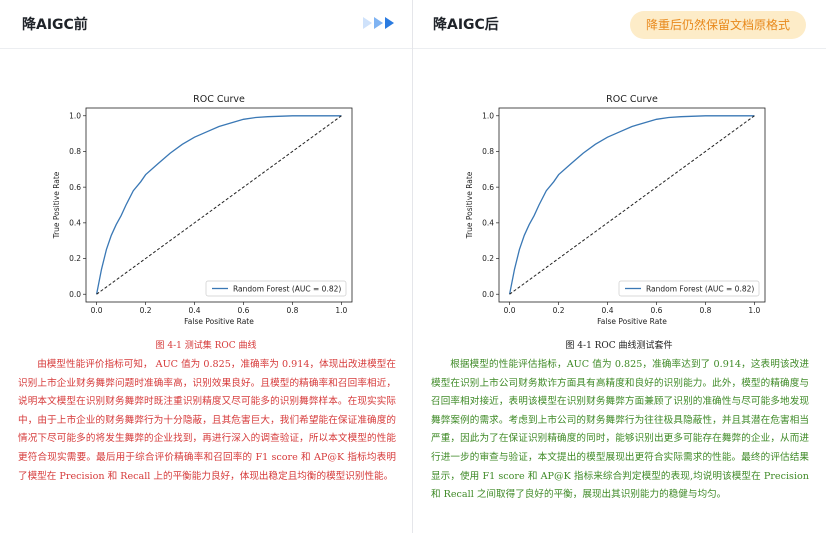  What do you see at coordinates (466, 25) in the screenshot?
I see `after-title: 降AIGC后` at bounding box center [466, 25].